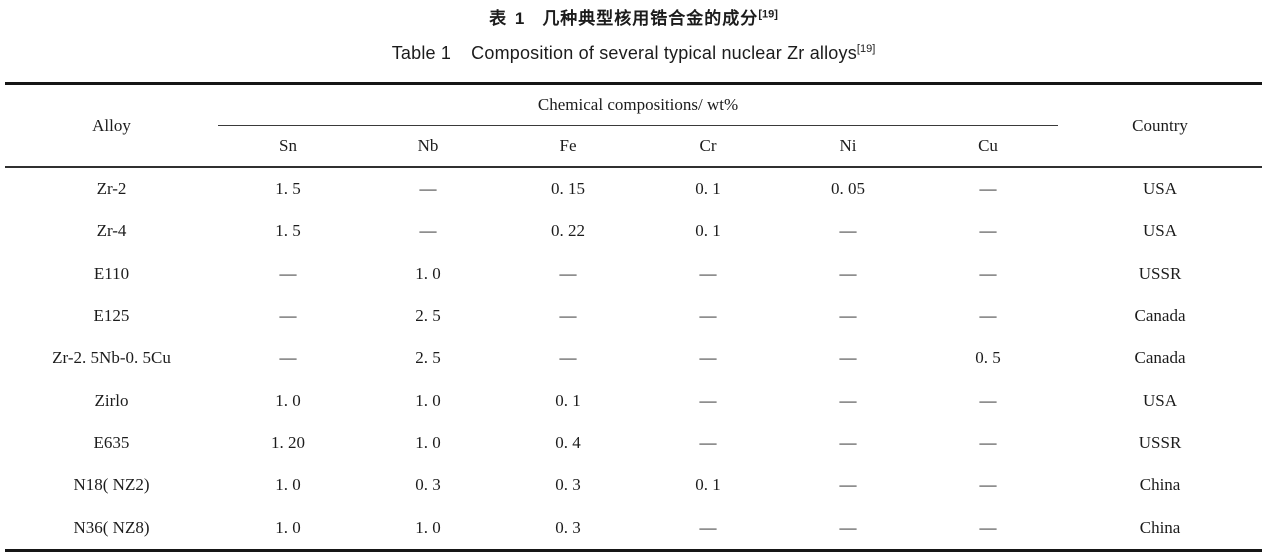 The height and width of the screenshot is (557, 1267). Describe the element at coordinates (288, 146) in the screenshot. I see `column-header-sn: Sn` at that location.